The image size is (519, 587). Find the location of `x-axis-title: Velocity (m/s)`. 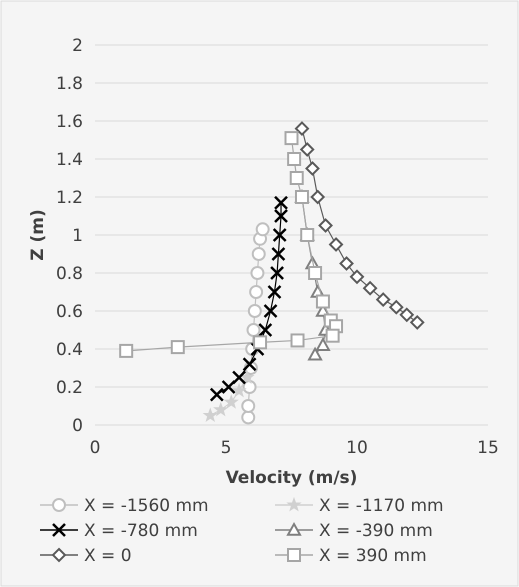

x-axis-title: Velocity (m/s) is located at coordinates (292, 478).